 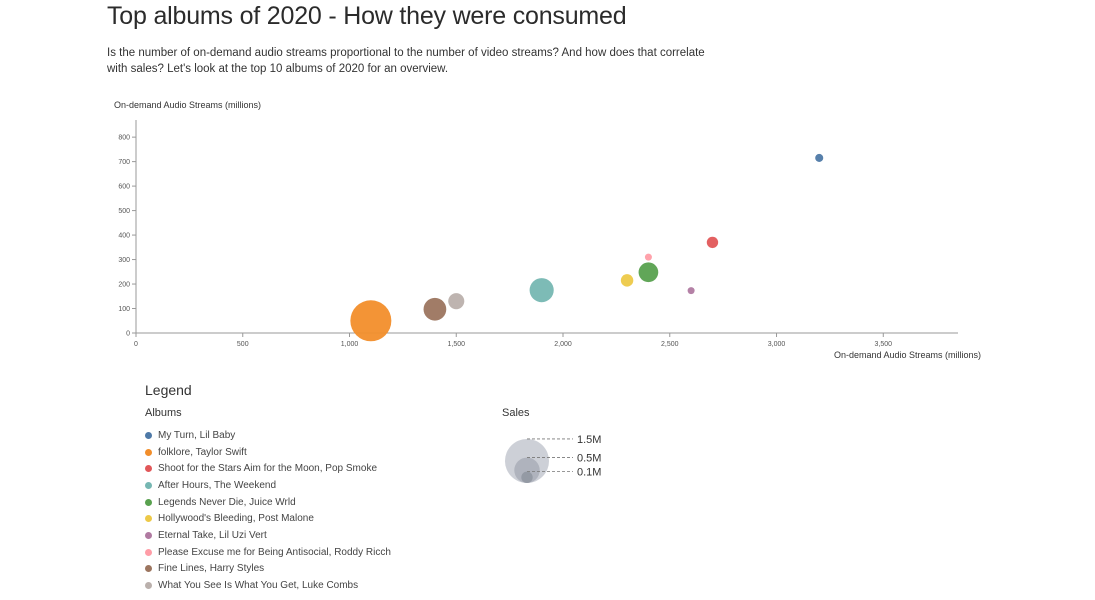 What do you see at coordinates (197, 435) in the screenshot?
I see `legend-label: My Turn, Lil Baby` at bounding box center [197, 435].